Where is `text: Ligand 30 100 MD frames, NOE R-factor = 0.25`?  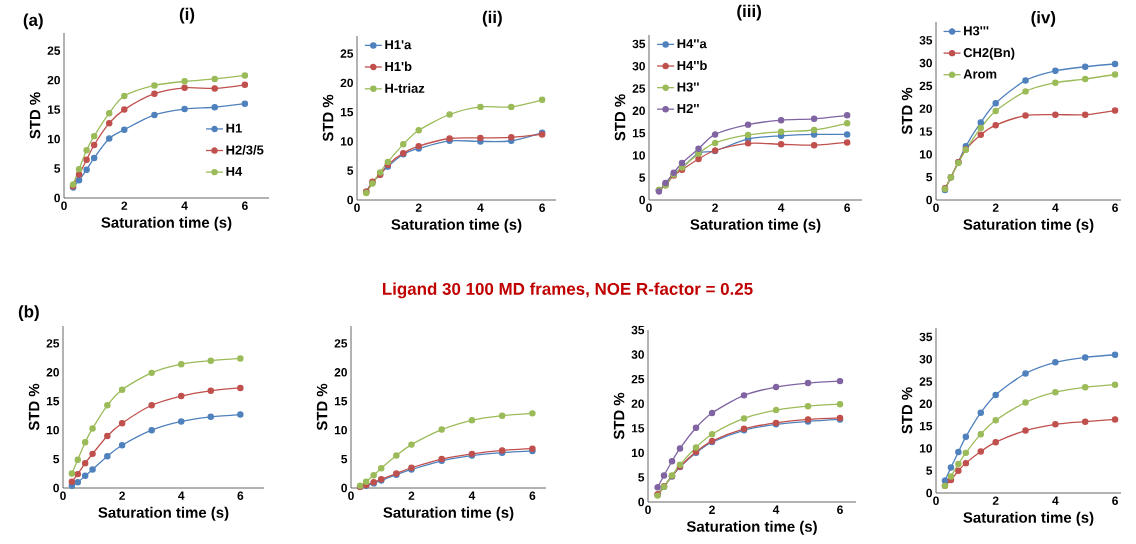 text: Ligand 30 100 MD frames, NOE R-factor = 0.25 is located at coordinates (567, 290).